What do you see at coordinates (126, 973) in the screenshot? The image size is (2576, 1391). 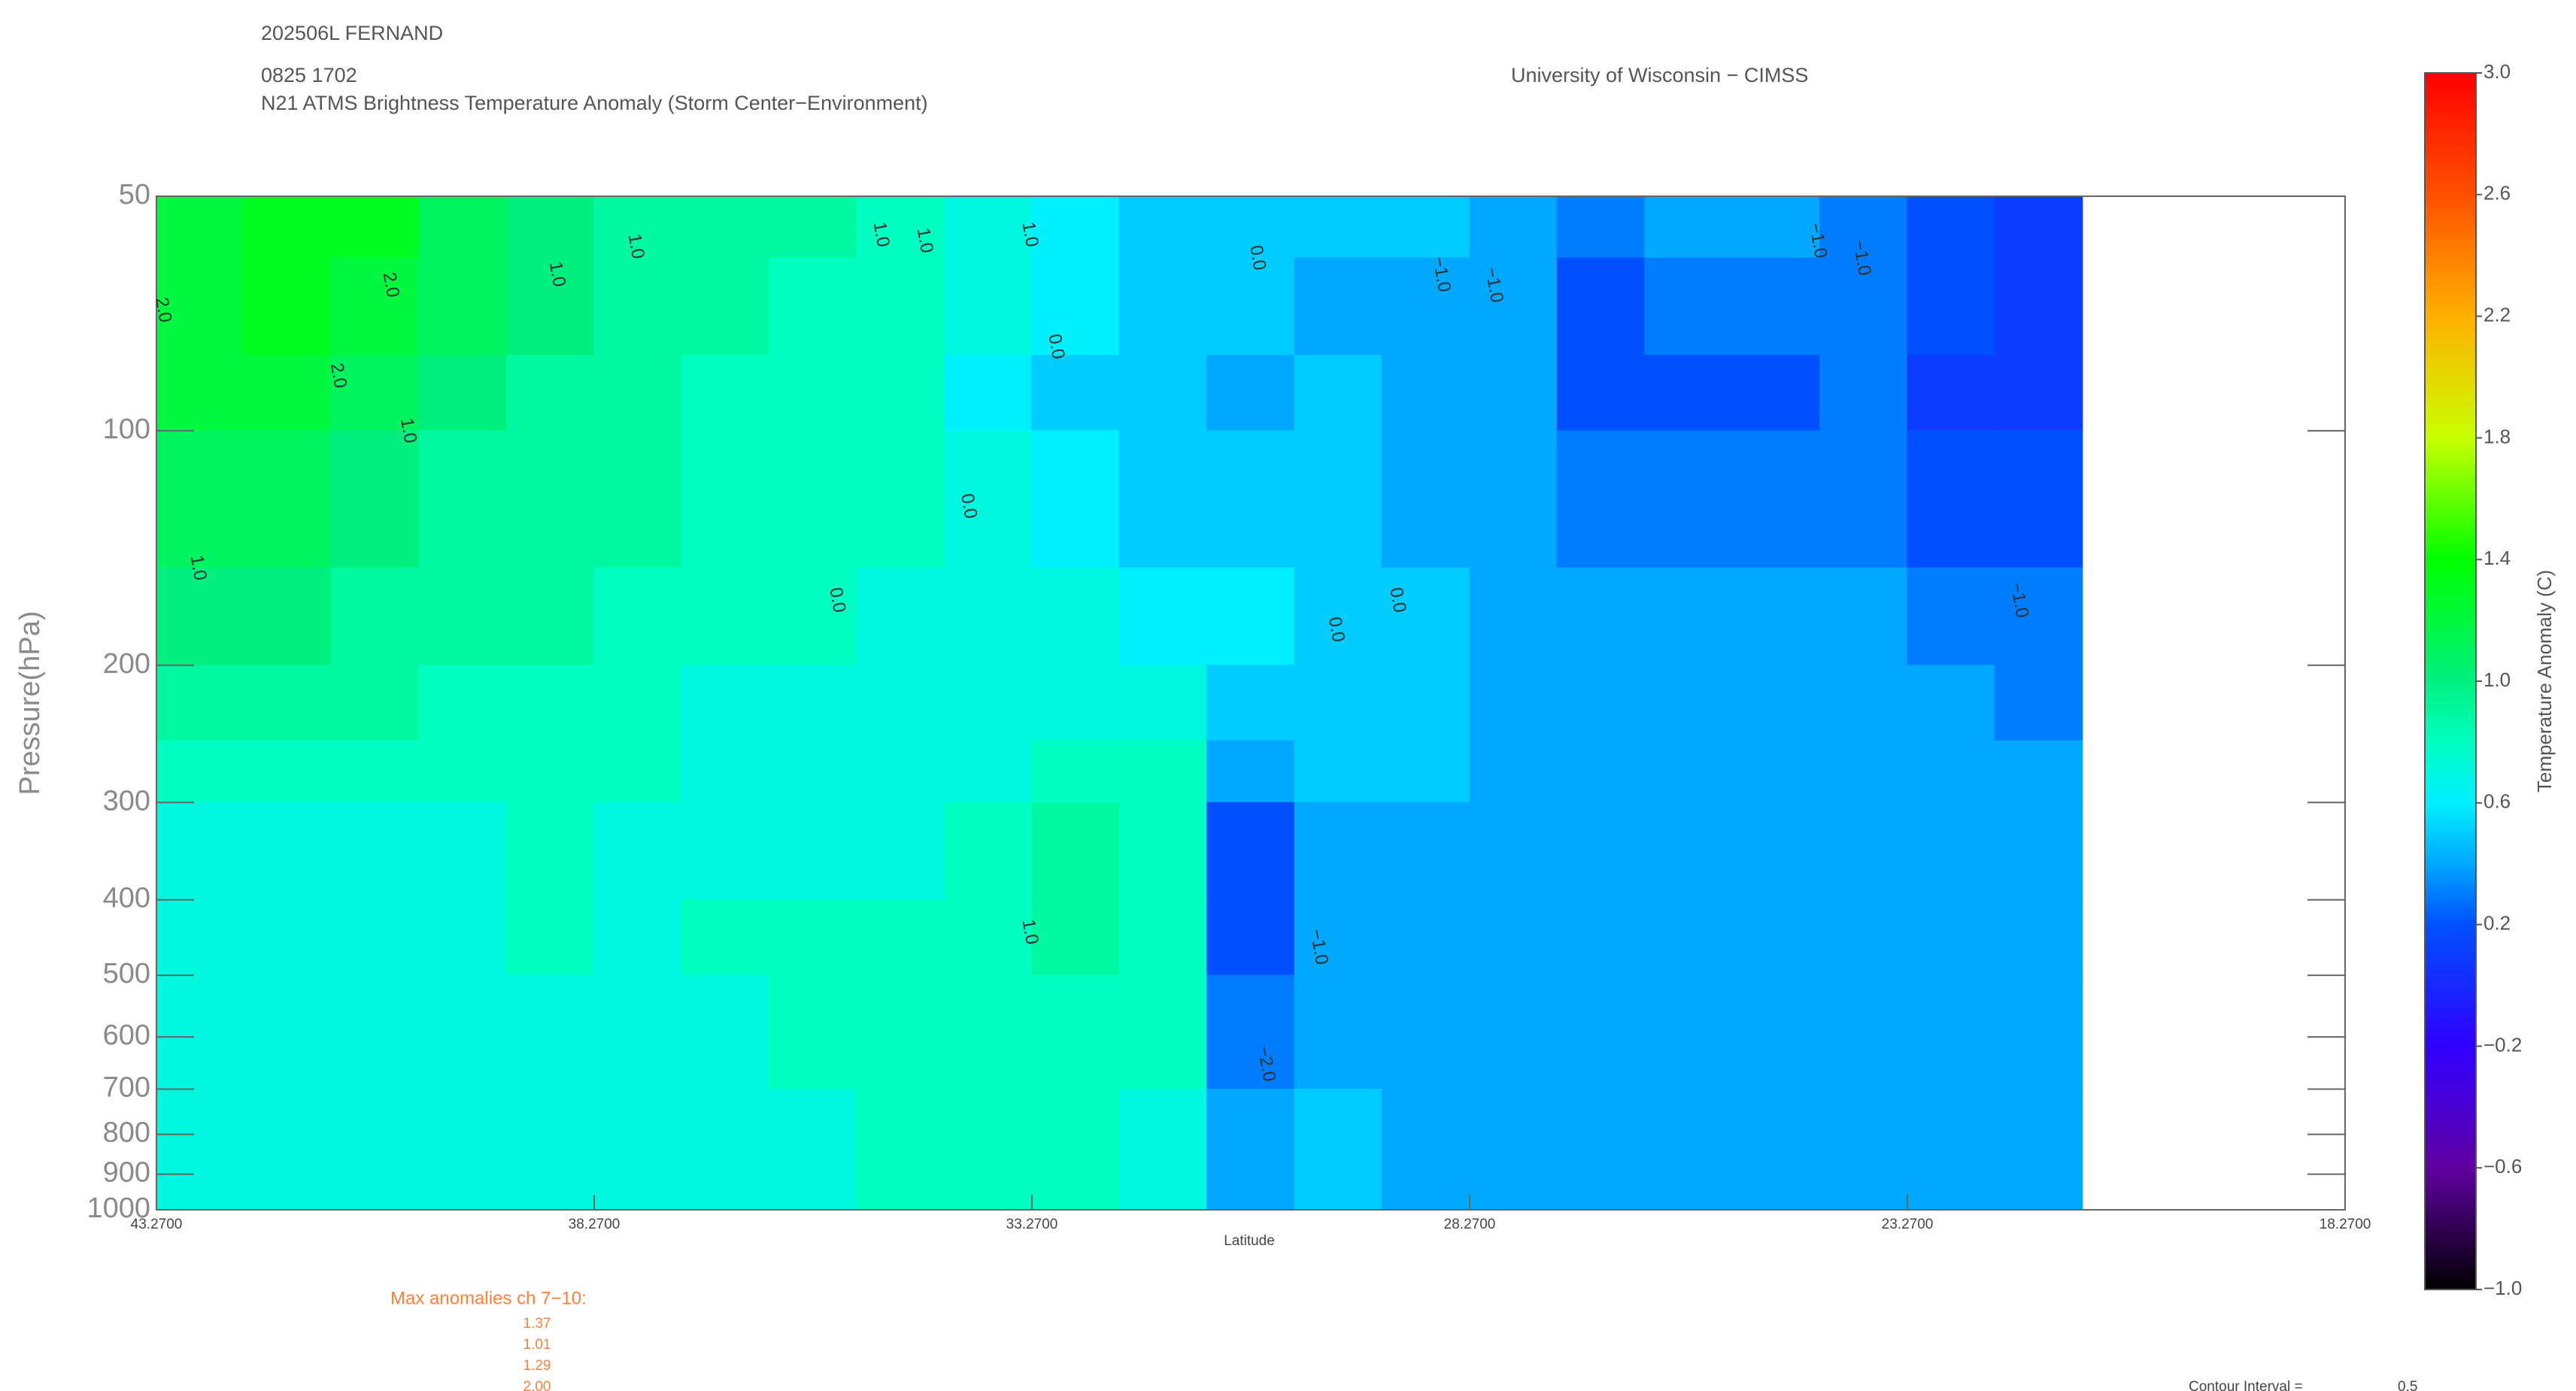 I see `y-tick-label: 500` at bounding box center [126, 973].